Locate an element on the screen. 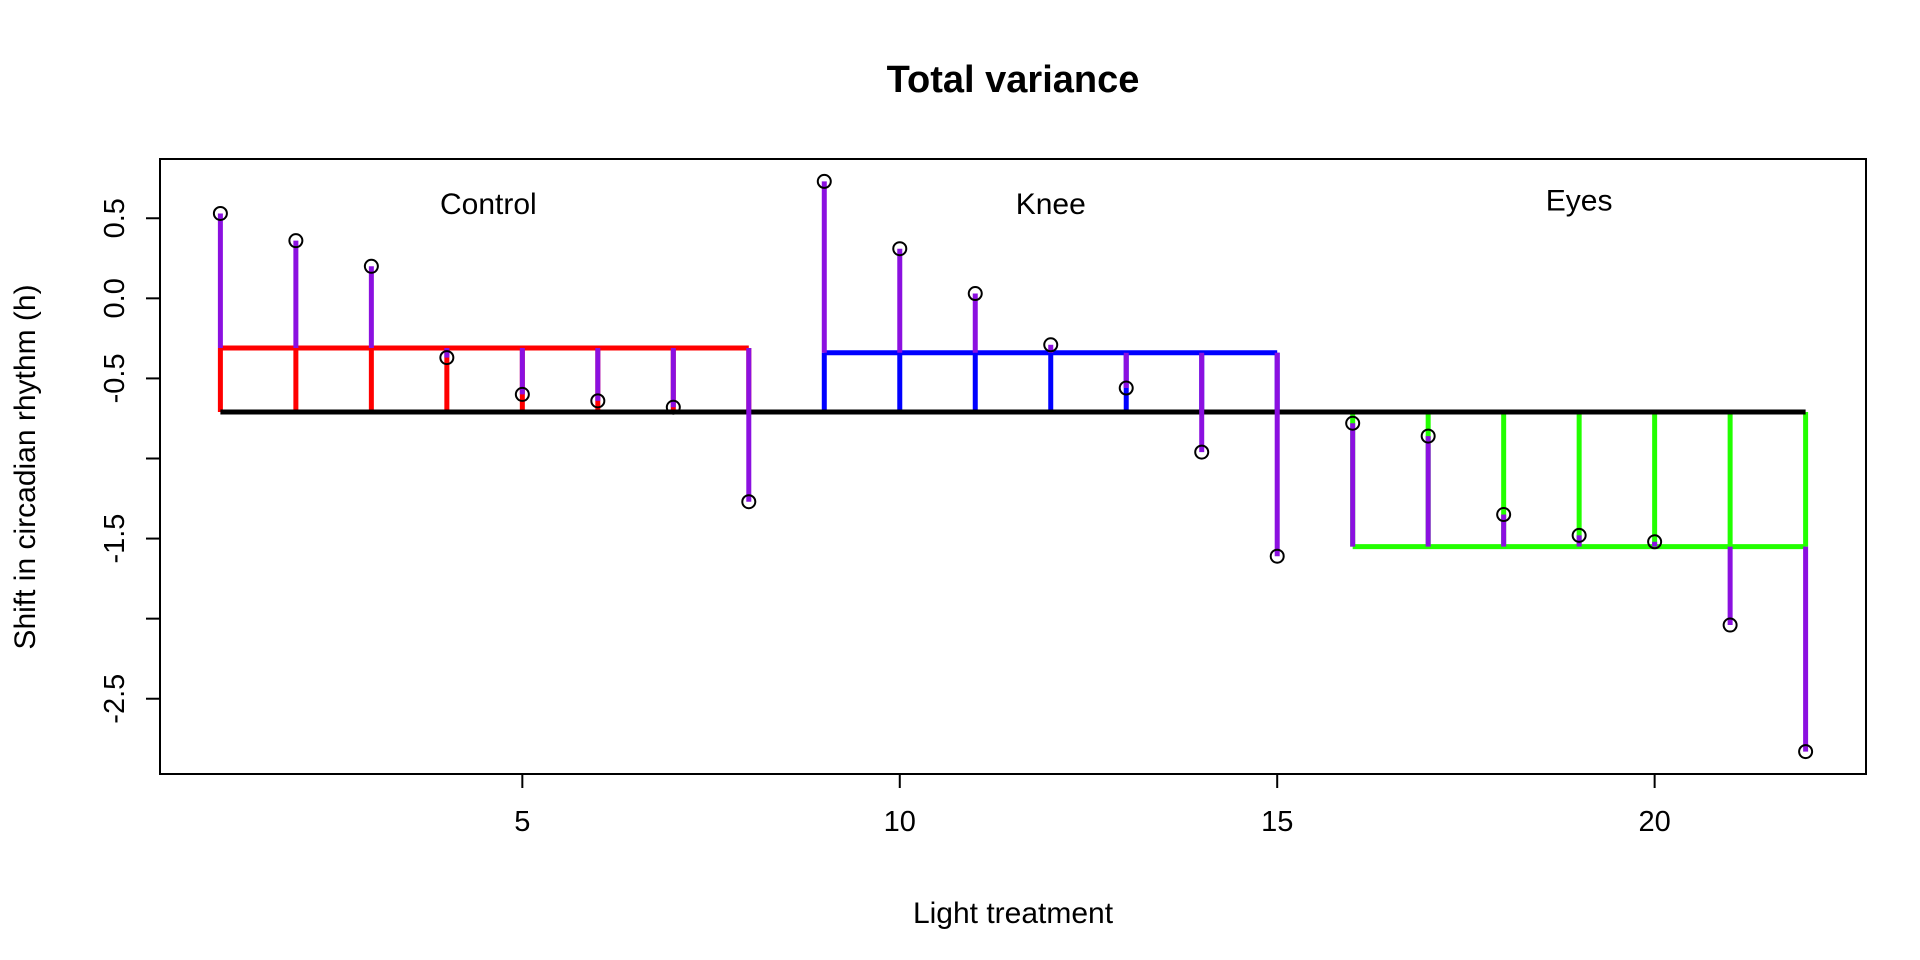 This screenshot has height=960, width=1920. y-tick-label-4: -1.5 is located at coordinates (115, 539).